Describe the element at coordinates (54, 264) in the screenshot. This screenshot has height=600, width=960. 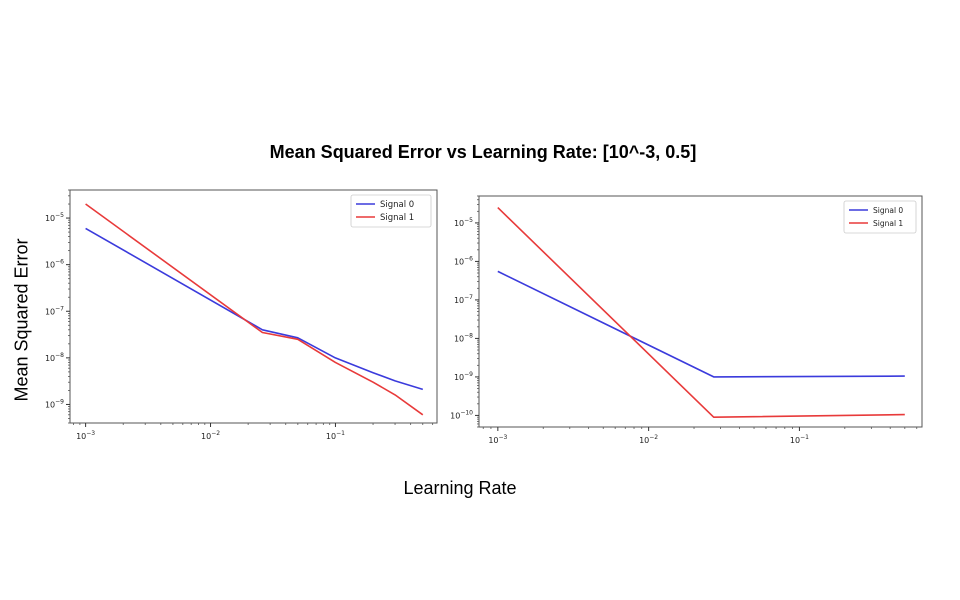
I see `y-tick-label: 10⁻⁶` at that location.